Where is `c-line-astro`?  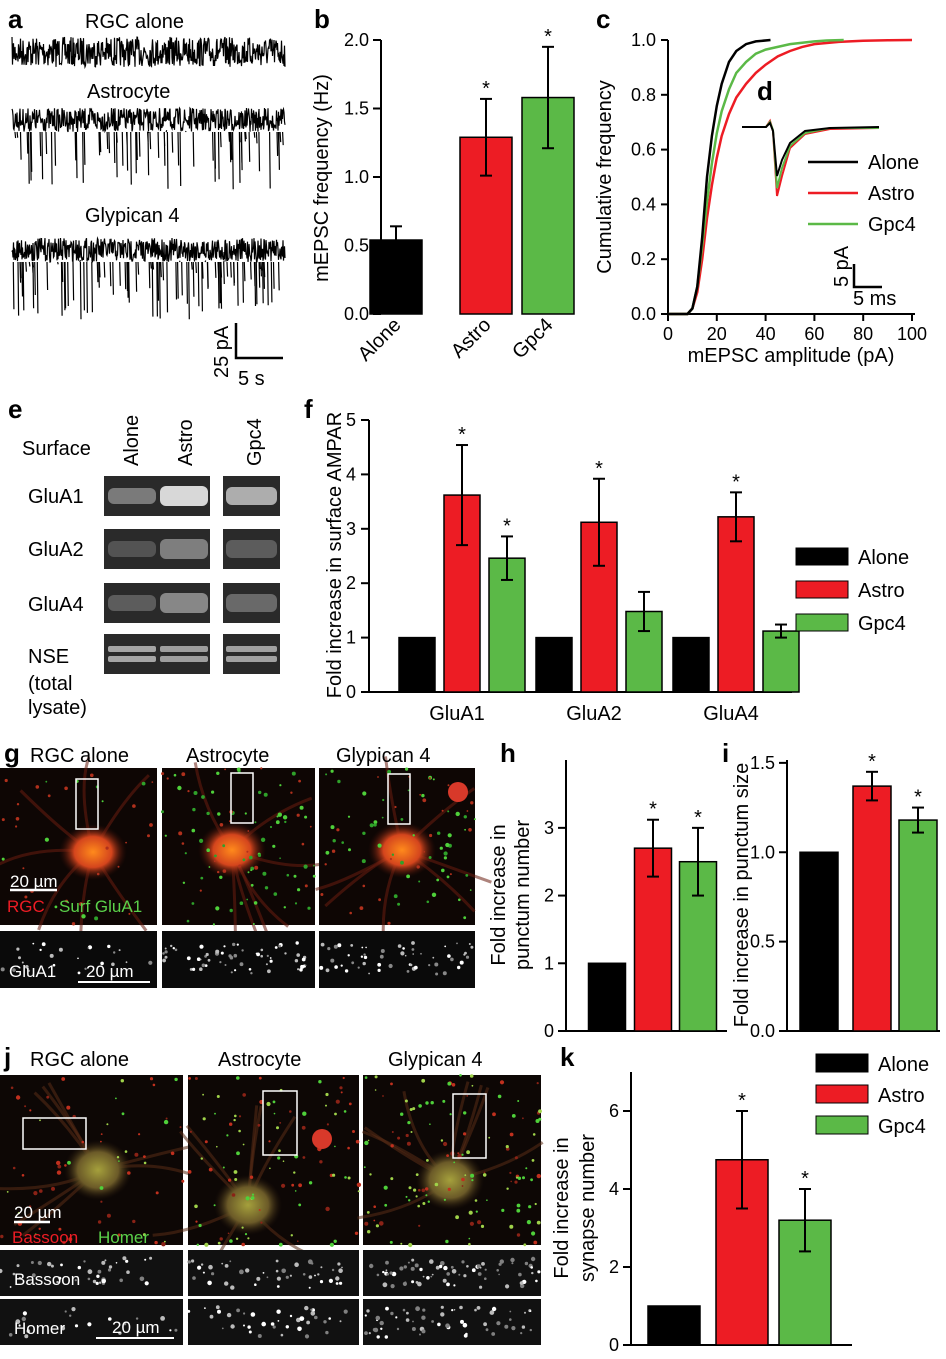
c-line-astro is located at coordinates (790, 177).